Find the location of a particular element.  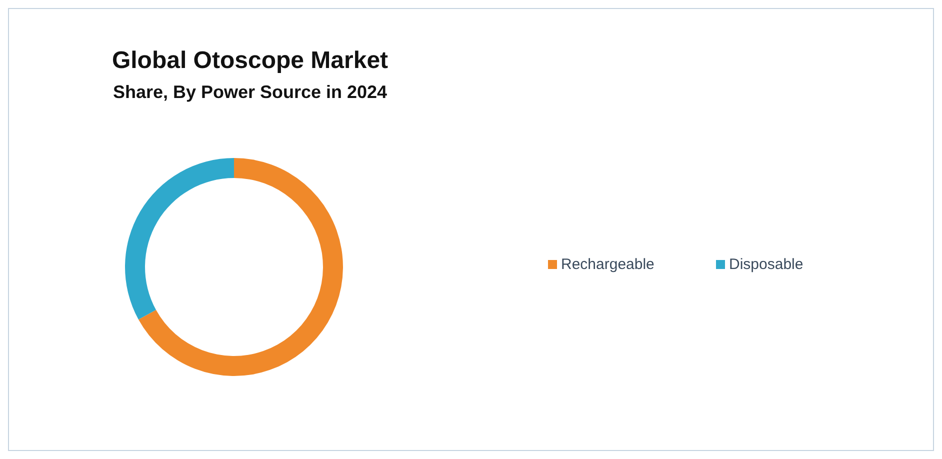

chart-title: Global Otoscope Market is located at coordinates (250, 60).